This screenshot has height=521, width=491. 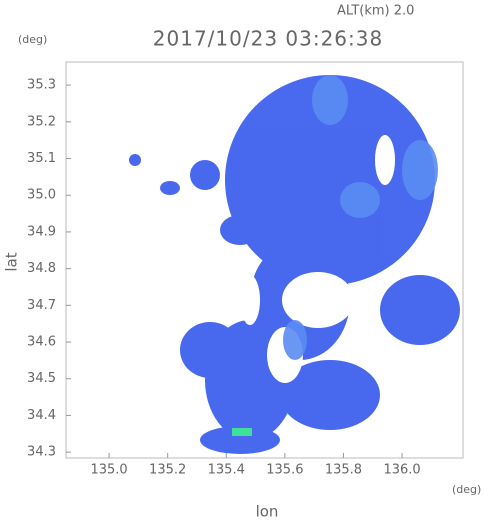 What do you see at coordinates (268, 39) in the screenshot?
I see `chart-title: 2017/10/23 03:26:38` at bounding box center [268, 39].